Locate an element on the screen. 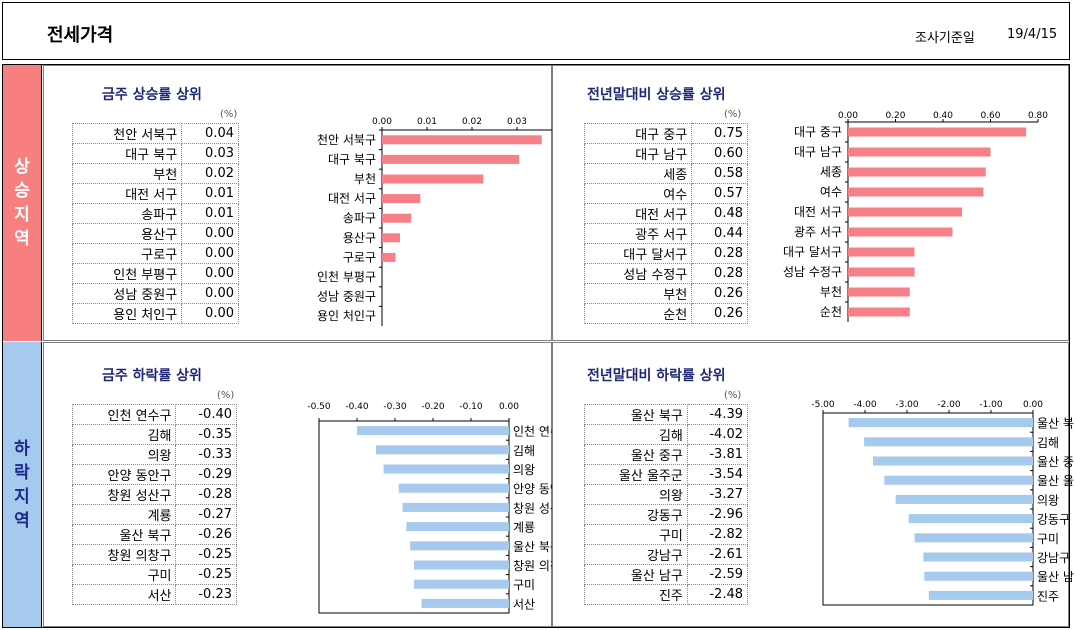 Image resolution: width=1074 pixels, height=630 pixels. rate-value: -4.39 is located at coordinates (717, 414).